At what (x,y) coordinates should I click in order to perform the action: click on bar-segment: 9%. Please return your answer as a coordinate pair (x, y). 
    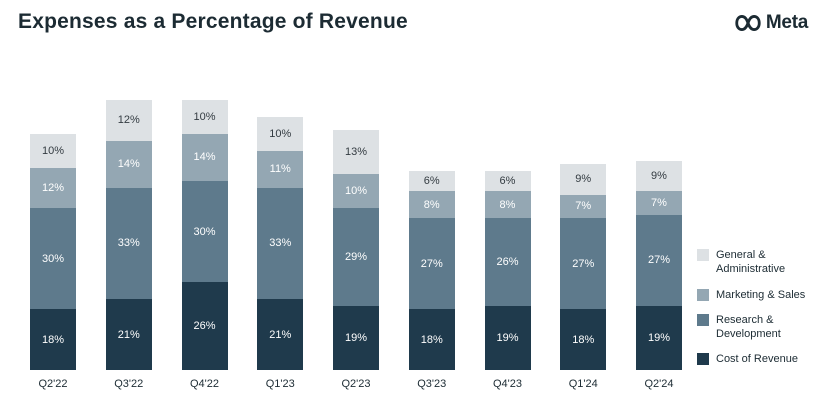
    Looking at the image, I should click on (659, 176).